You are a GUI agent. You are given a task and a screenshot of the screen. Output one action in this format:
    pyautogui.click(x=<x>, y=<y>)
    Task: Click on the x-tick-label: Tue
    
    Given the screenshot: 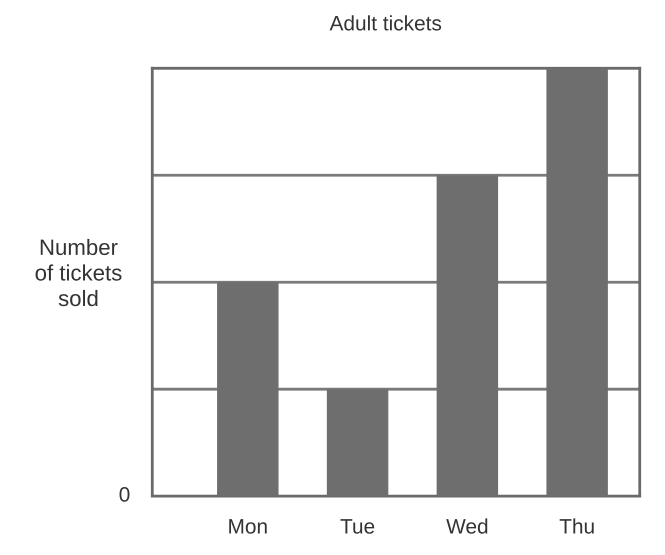 What is the action you would take?
    pyautogui.click(x=357, y=526)
    